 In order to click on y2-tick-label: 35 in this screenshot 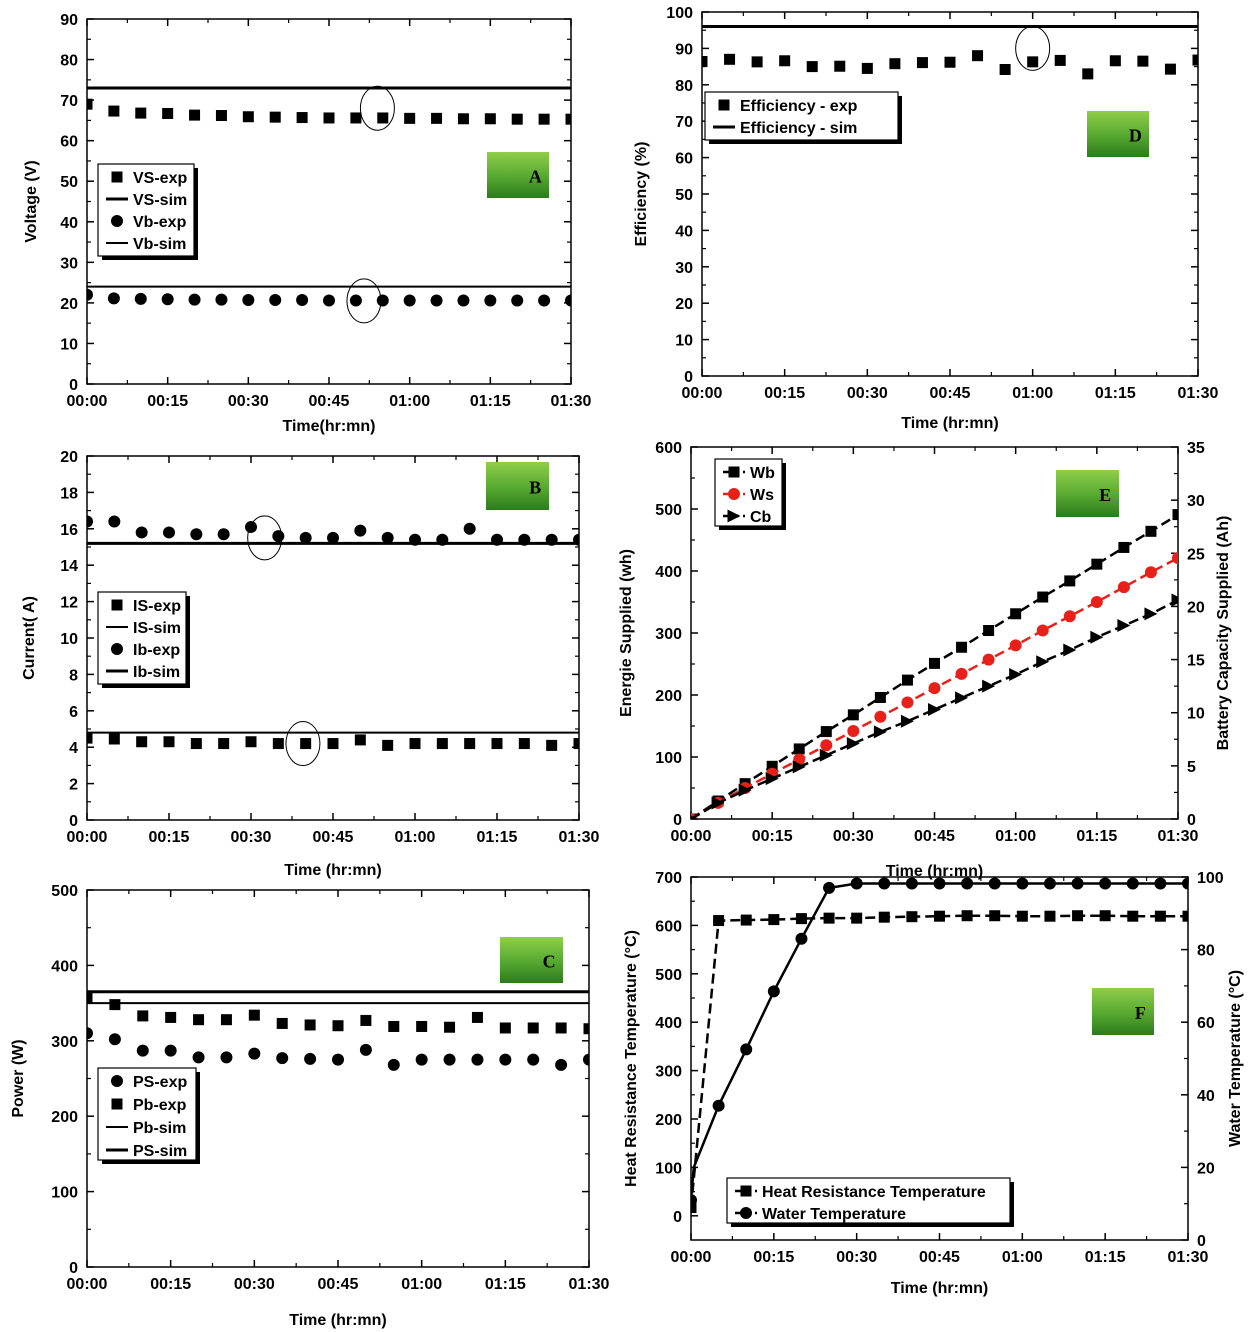, I will do `click(1196, 448)`.